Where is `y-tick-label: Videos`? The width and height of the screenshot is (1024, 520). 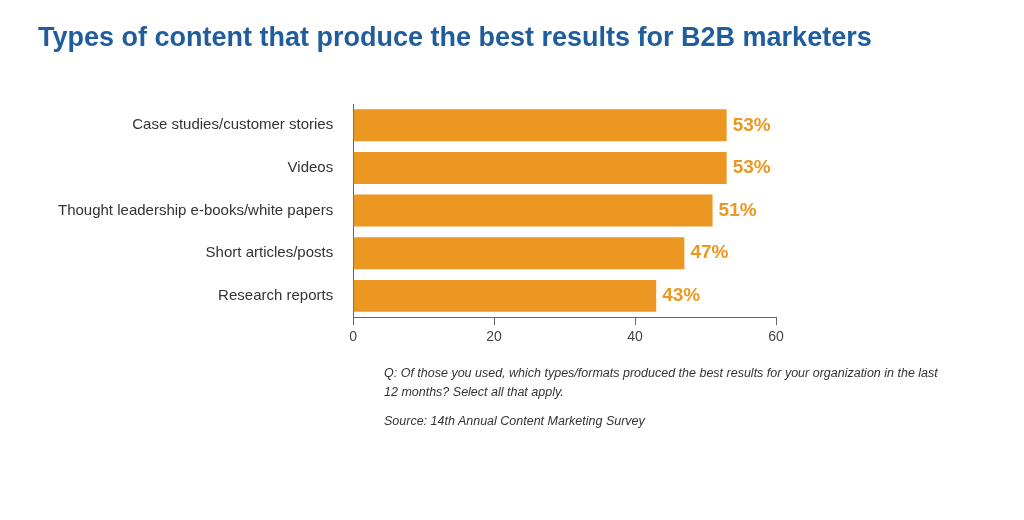 y-tick-label: Videos is located at coordinates (310, 167).